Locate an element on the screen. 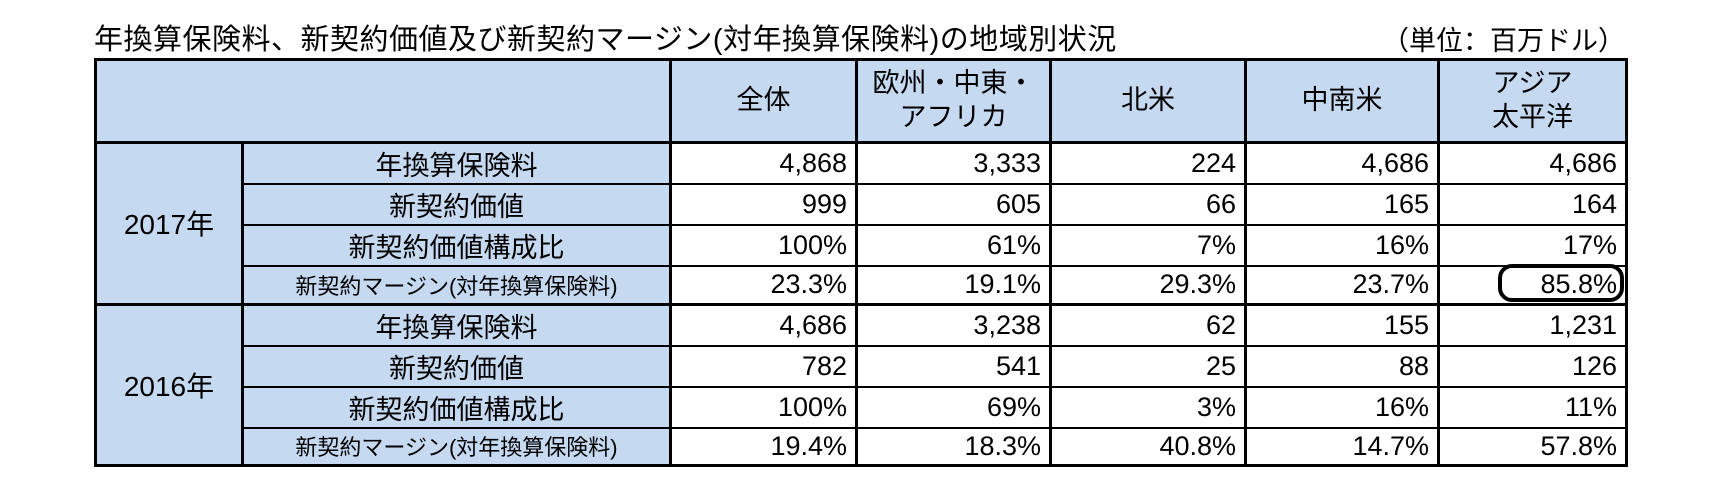 The image size is (1732, 484). value-cell: 541 is located at coordinates (953, 366).